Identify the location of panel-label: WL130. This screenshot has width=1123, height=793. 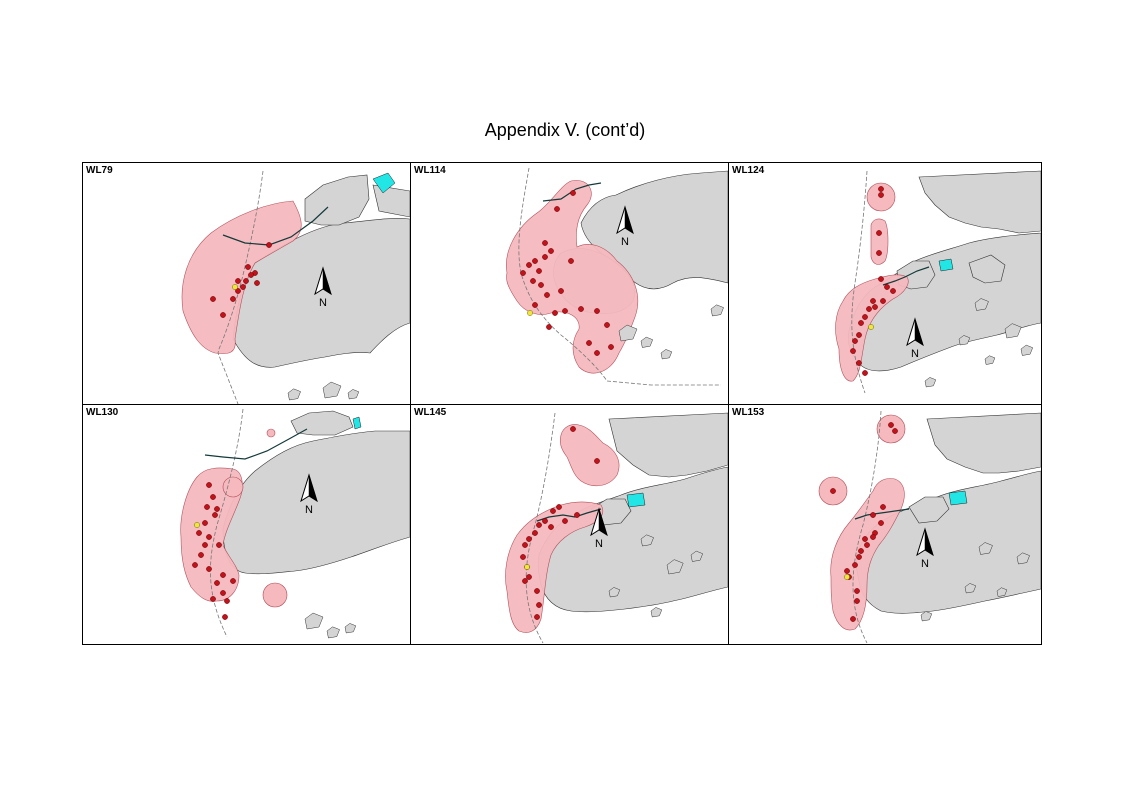
(102, 412).